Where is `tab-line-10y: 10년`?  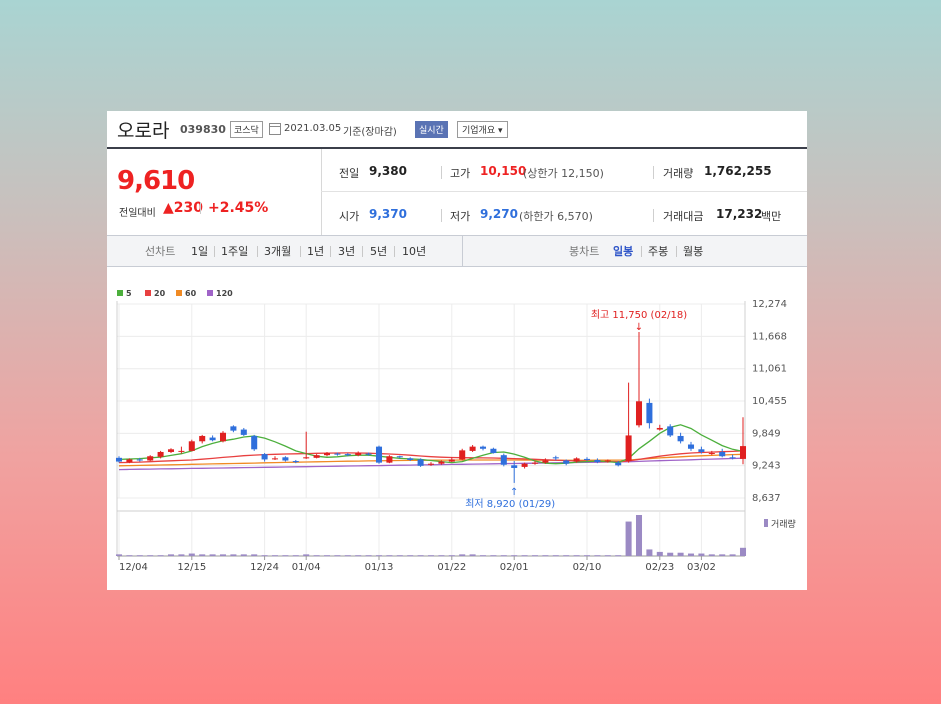
tab-line-10y: 10년 is located at coordinates (414, 251).